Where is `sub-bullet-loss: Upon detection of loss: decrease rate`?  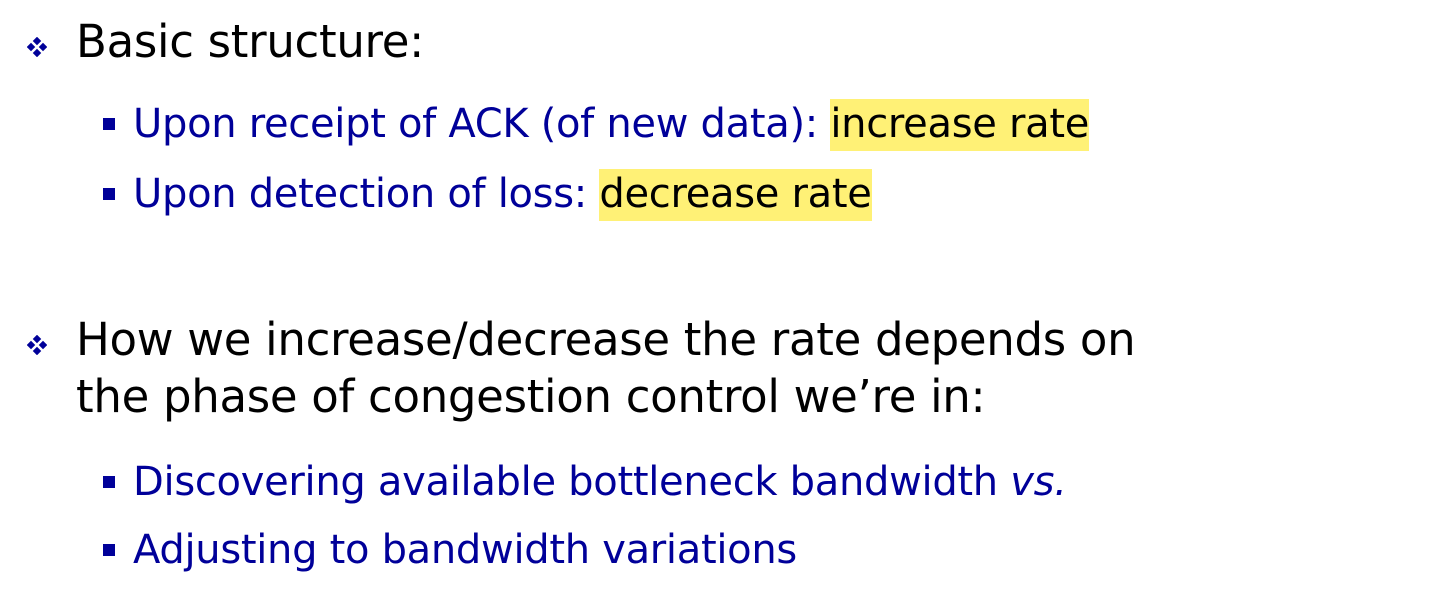
sub-bullet-loss: Upon detection of loss: decrease rate is located at coordinates (502, 195).